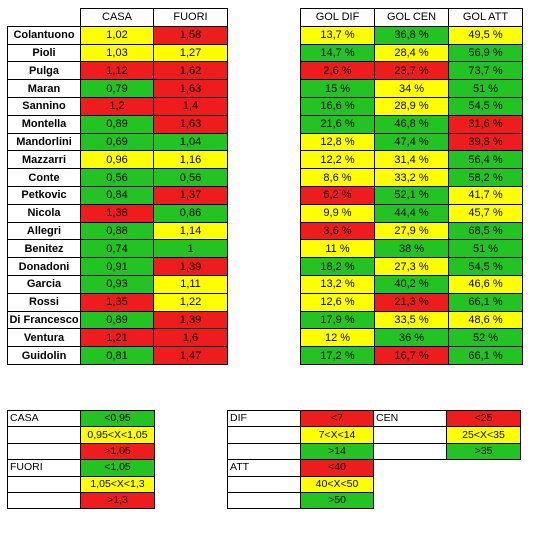 The image size is (550, 533). Describe the element at coordinates (117, 451) in the screenshot. I see `legend-range: >1,05` at that location.